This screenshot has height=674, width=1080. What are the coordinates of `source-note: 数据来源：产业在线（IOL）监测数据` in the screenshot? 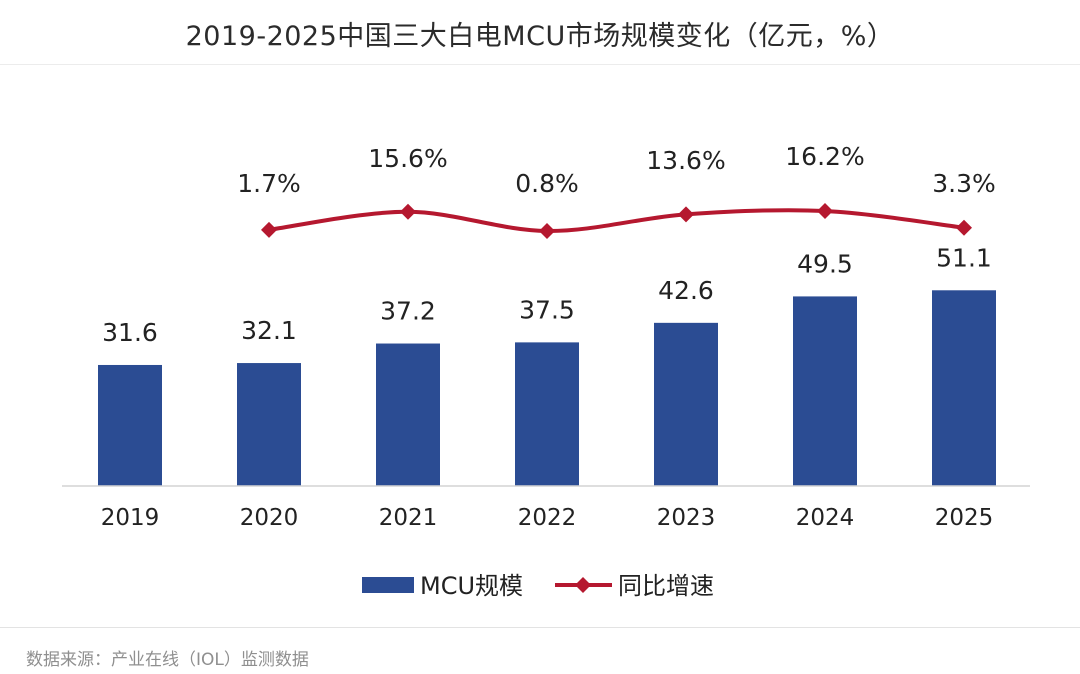 It's located at (167, 657).